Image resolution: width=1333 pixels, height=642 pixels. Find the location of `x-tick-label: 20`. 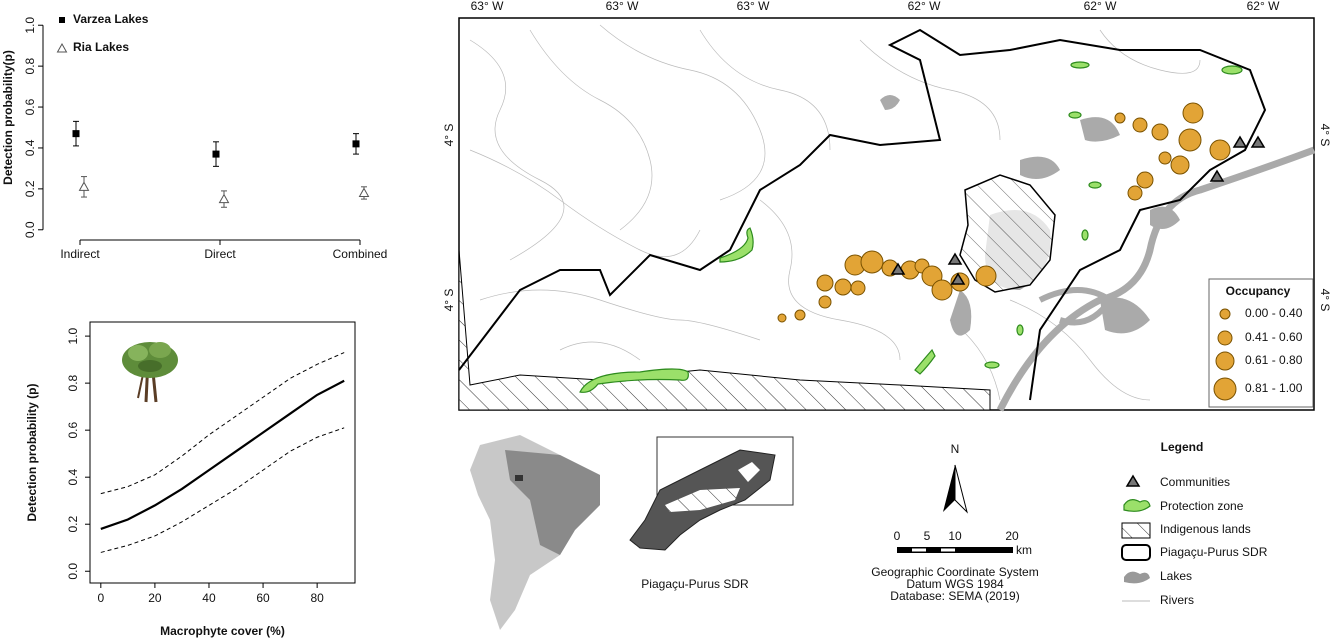

x-tick-label: 20 is located at coordinates (155, 598).